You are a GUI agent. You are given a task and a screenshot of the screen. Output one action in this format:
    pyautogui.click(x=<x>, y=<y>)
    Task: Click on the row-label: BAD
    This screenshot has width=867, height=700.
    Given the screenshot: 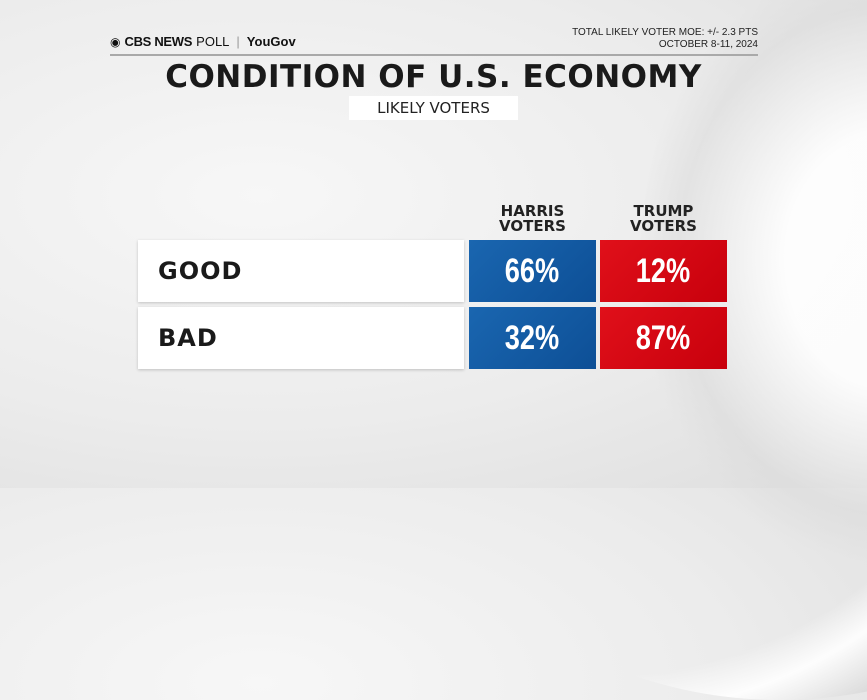 What is the action you would take?
    pyautogui.click(x=301, y=338)
    